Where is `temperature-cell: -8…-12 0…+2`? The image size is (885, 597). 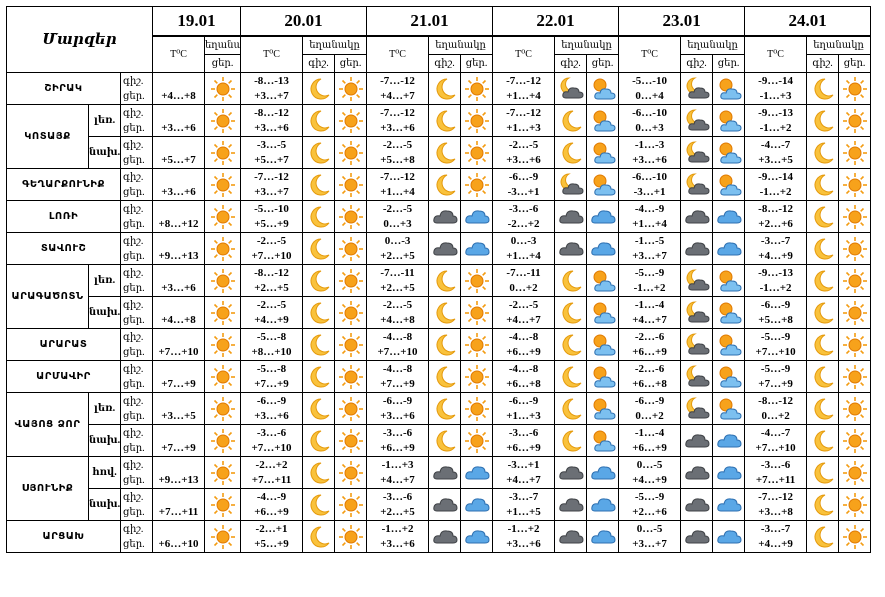 temperature-cell: -8…-12 0…+2 is located at coordinates (776, 408).